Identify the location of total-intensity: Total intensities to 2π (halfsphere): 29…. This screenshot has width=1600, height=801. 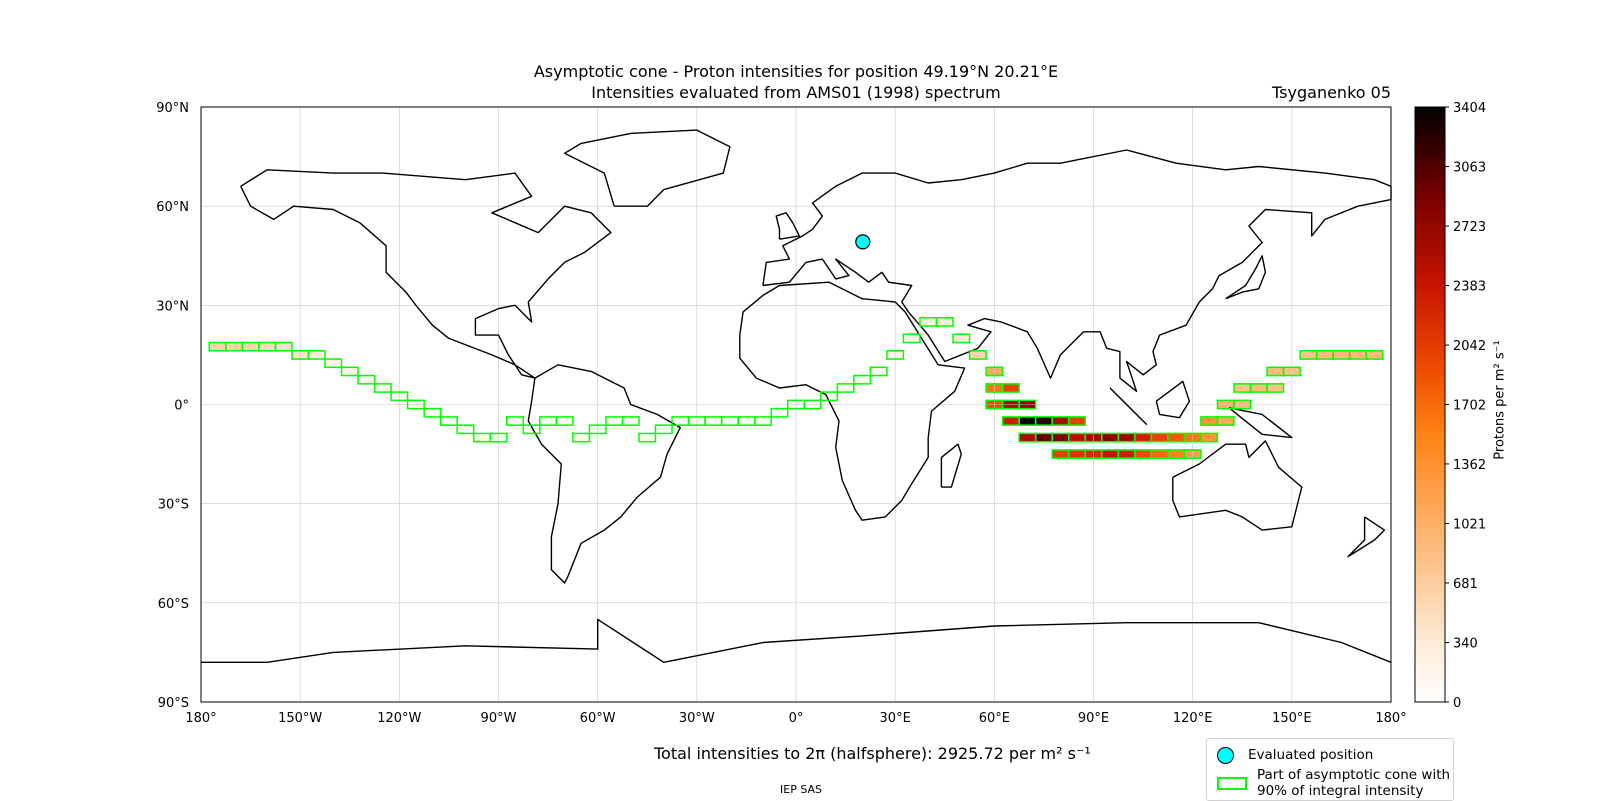
(872, 753).